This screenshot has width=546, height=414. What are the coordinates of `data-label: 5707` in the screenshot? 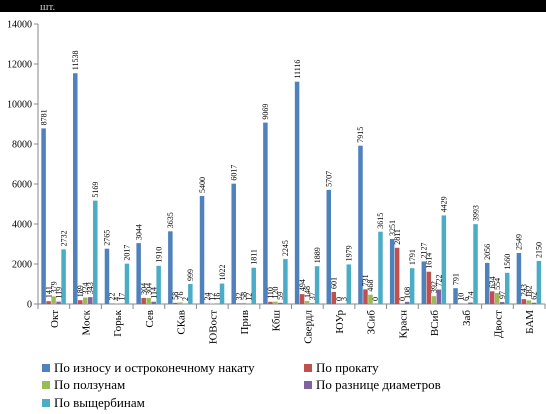 It's located at (329, 179).